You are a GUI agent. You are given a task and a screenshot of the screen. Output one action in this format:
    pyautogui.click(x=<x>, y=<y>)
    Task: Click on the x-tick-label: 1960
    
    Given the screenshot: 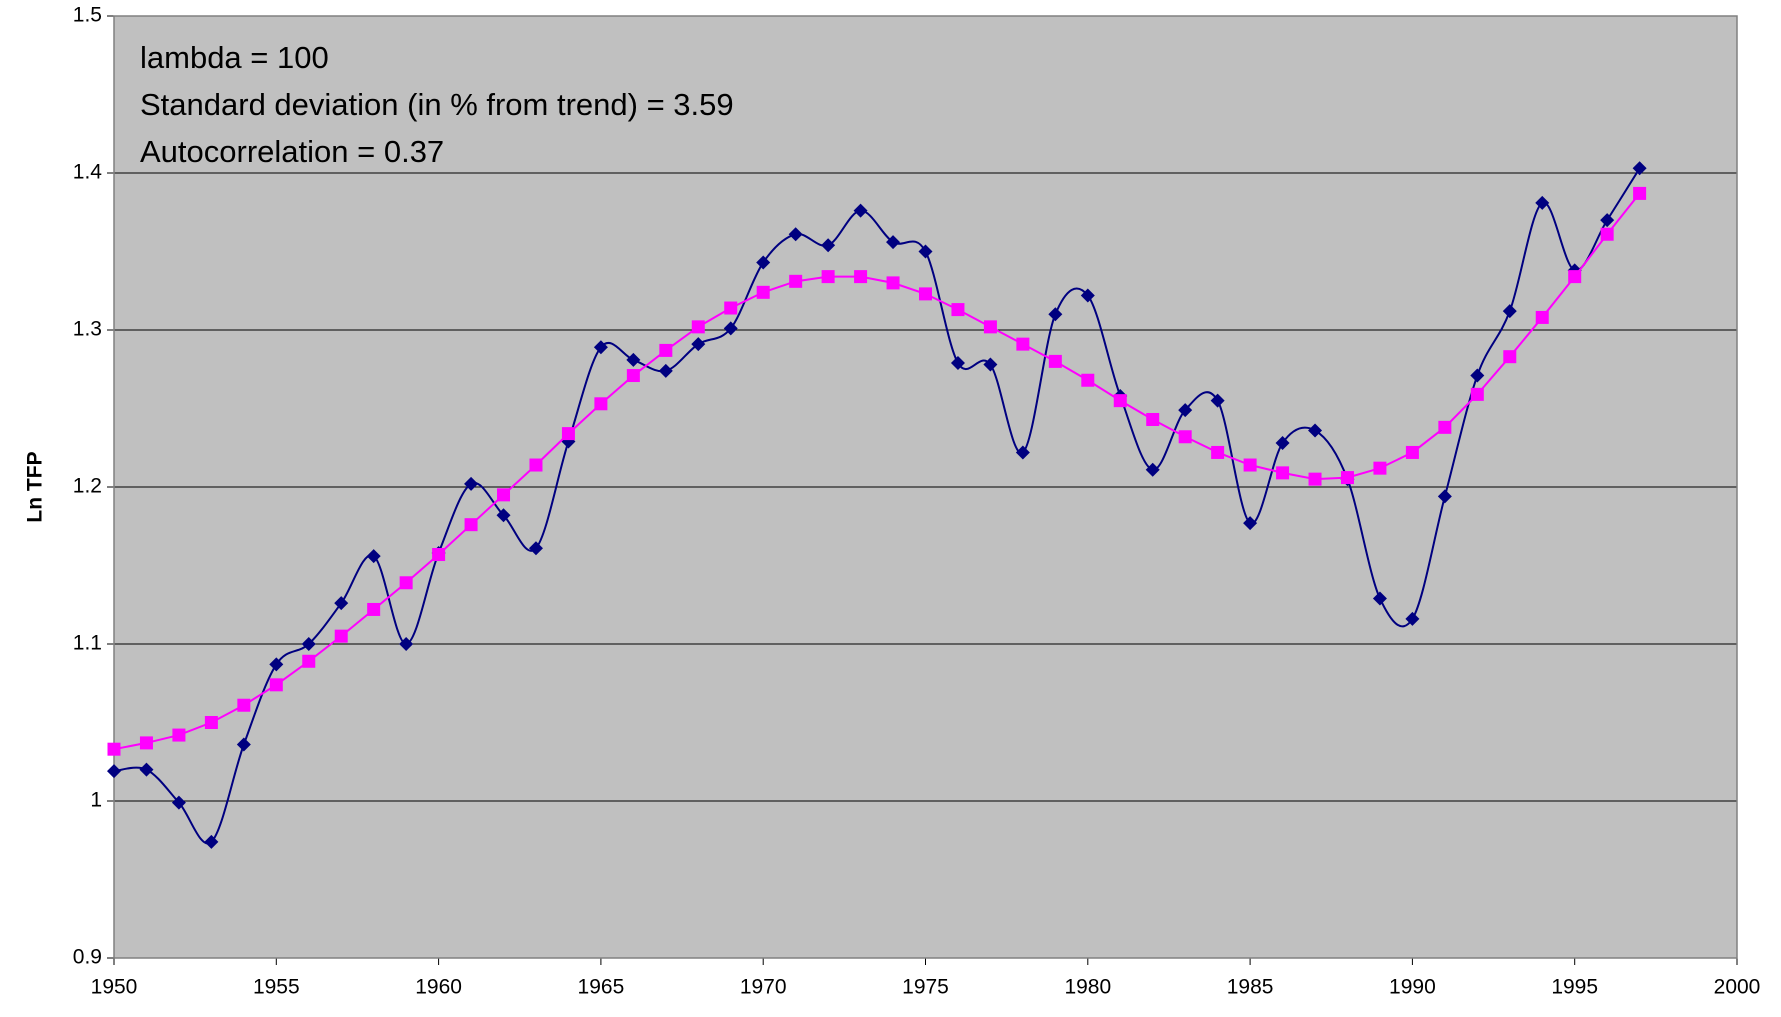 What is the action you would take?
    pyautogui.click(x=438, y=987)
    